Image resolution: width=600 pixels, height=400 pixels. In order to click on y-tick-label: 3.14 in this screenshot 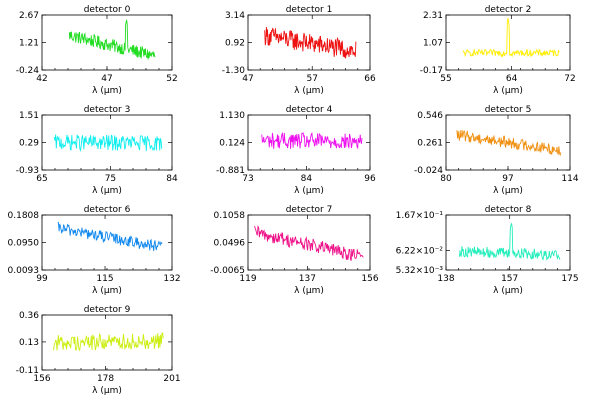, I will do `click(235, 16)`.